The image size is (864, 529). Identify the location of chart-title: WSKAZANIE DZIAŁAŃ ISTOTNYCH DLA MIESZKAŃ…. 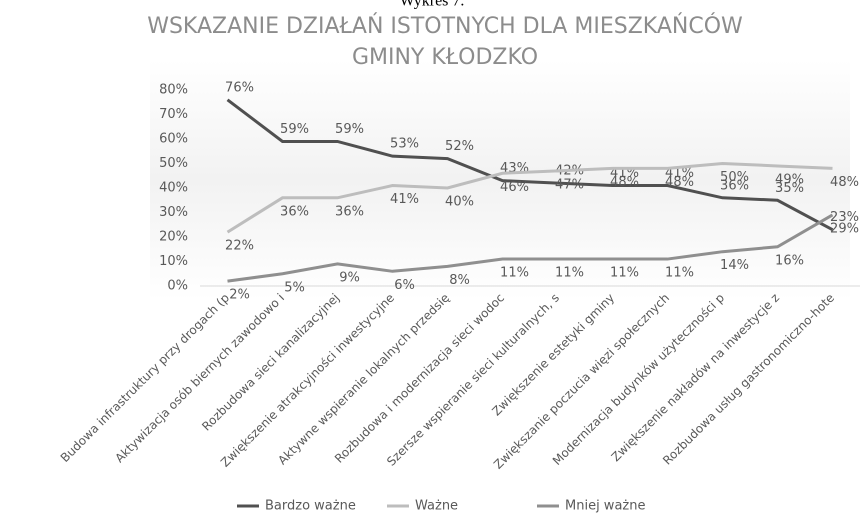
(445, 26).